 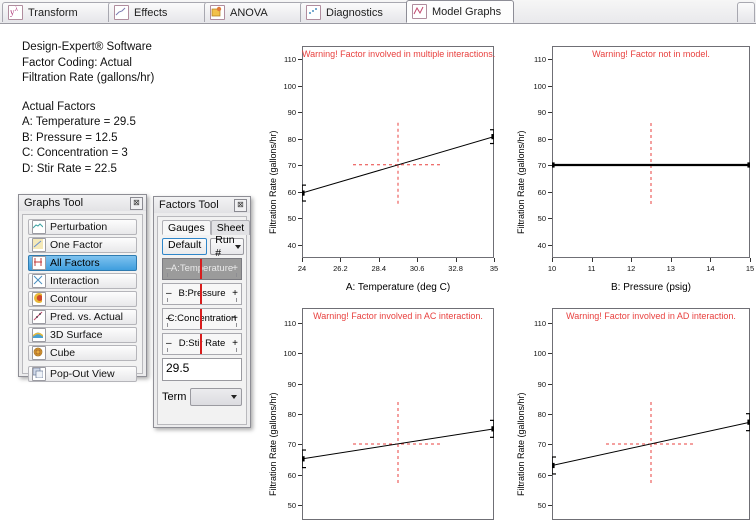 What do you see at coordinates (235, 268) in the screenshot?
I see `gauge-a-plus: +` at bounding box center [235, 268].